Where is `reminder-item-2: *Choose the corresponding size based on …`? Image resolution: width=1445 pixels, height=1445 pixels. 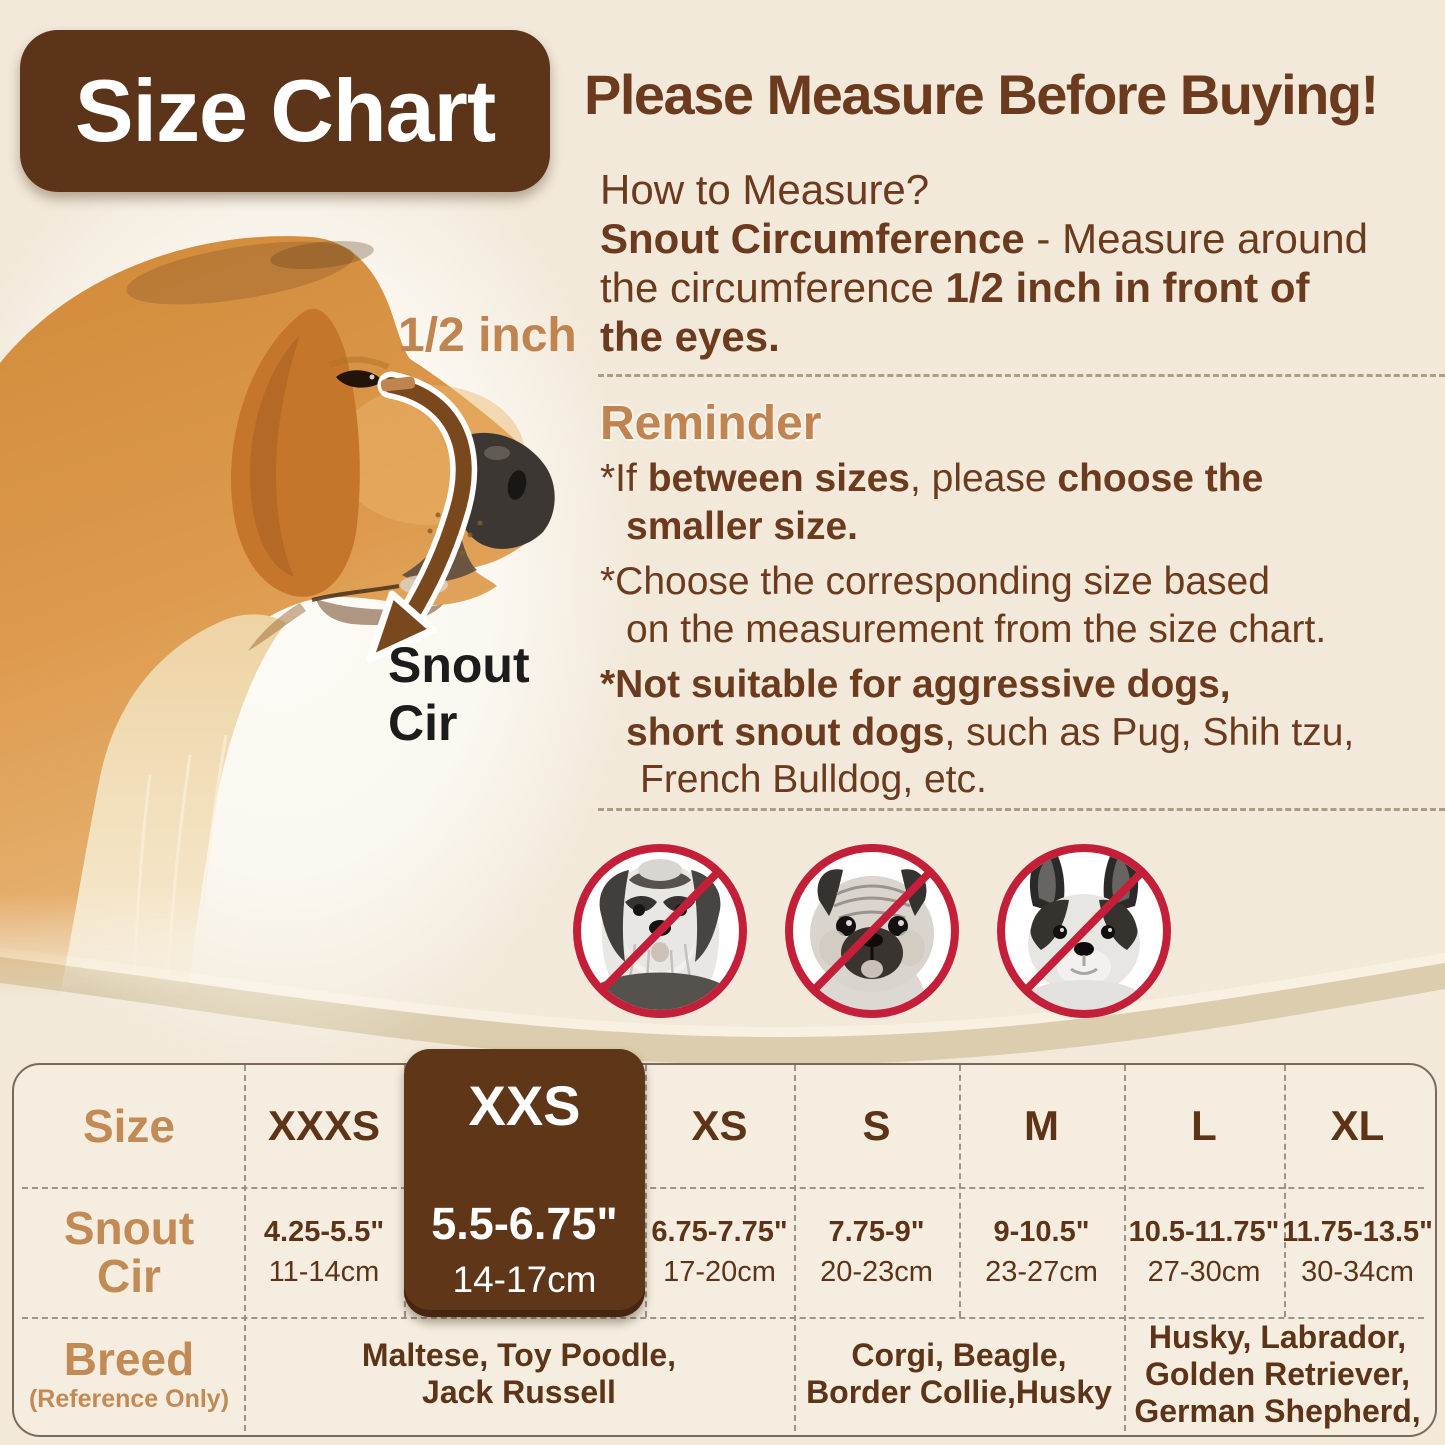 reminder-item-2: *Choose the corresponding size based on … is located at coordinates (963, 605).